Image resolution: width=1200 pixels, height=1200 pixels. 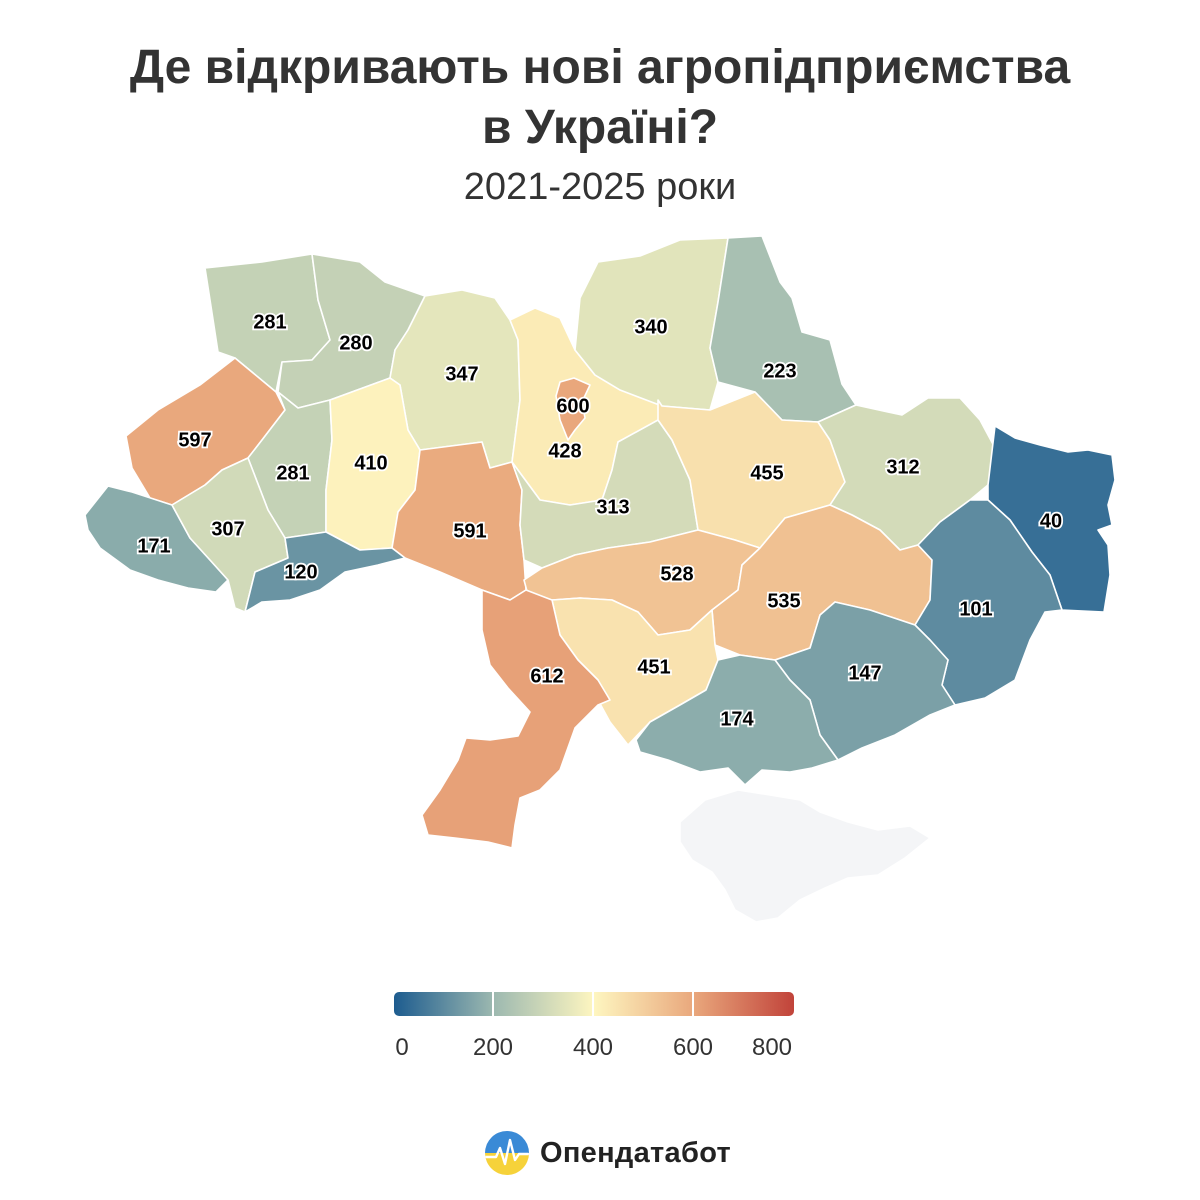 I want to click on legend-color-scale, so click(x=594, y=1004).